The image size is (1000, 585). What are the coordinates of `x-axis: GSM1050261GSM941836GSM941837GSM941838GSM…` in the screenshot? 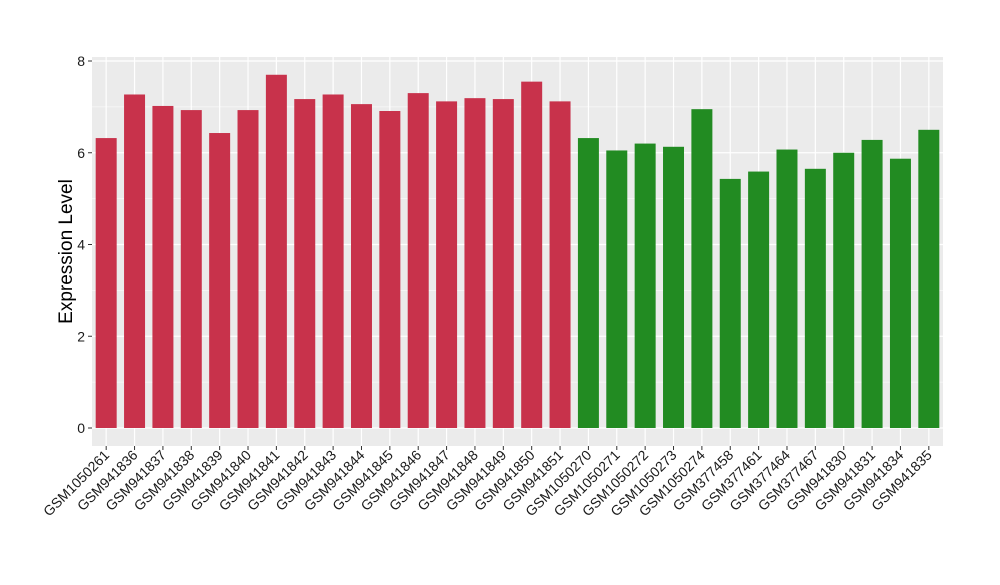 It's located at (487, 482).